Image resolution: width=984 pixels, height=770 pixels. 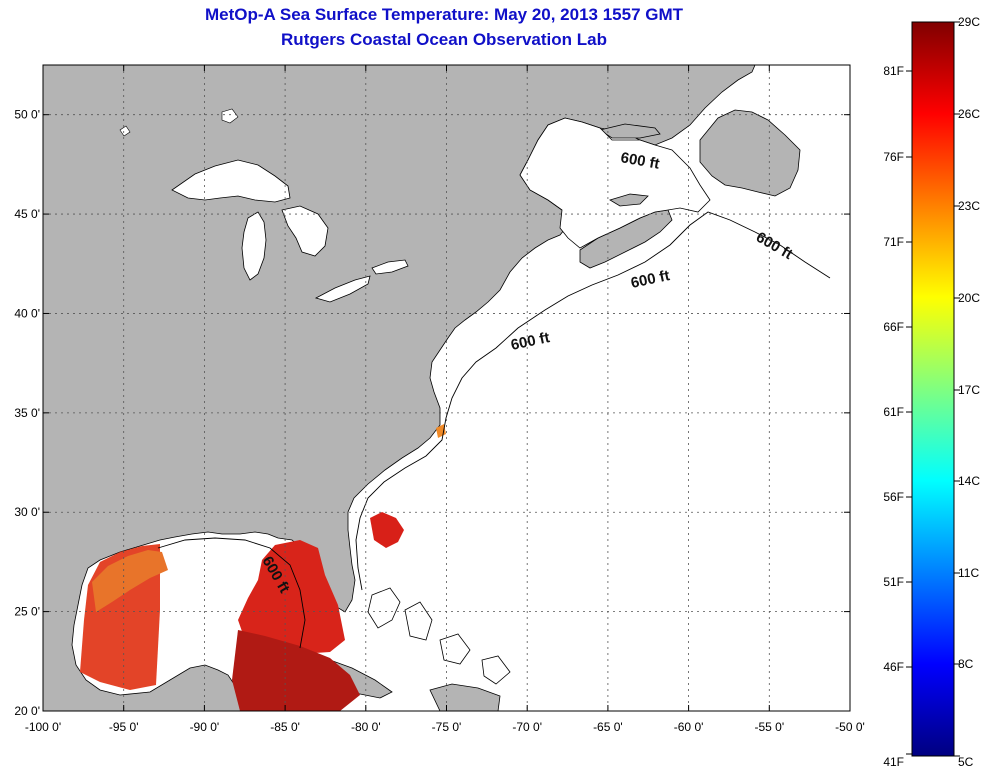 What do you see at coordinates (27, 313) in the screenshot?
I see `lat-tick-label: 40 0'` at bounding box center [27, 313].